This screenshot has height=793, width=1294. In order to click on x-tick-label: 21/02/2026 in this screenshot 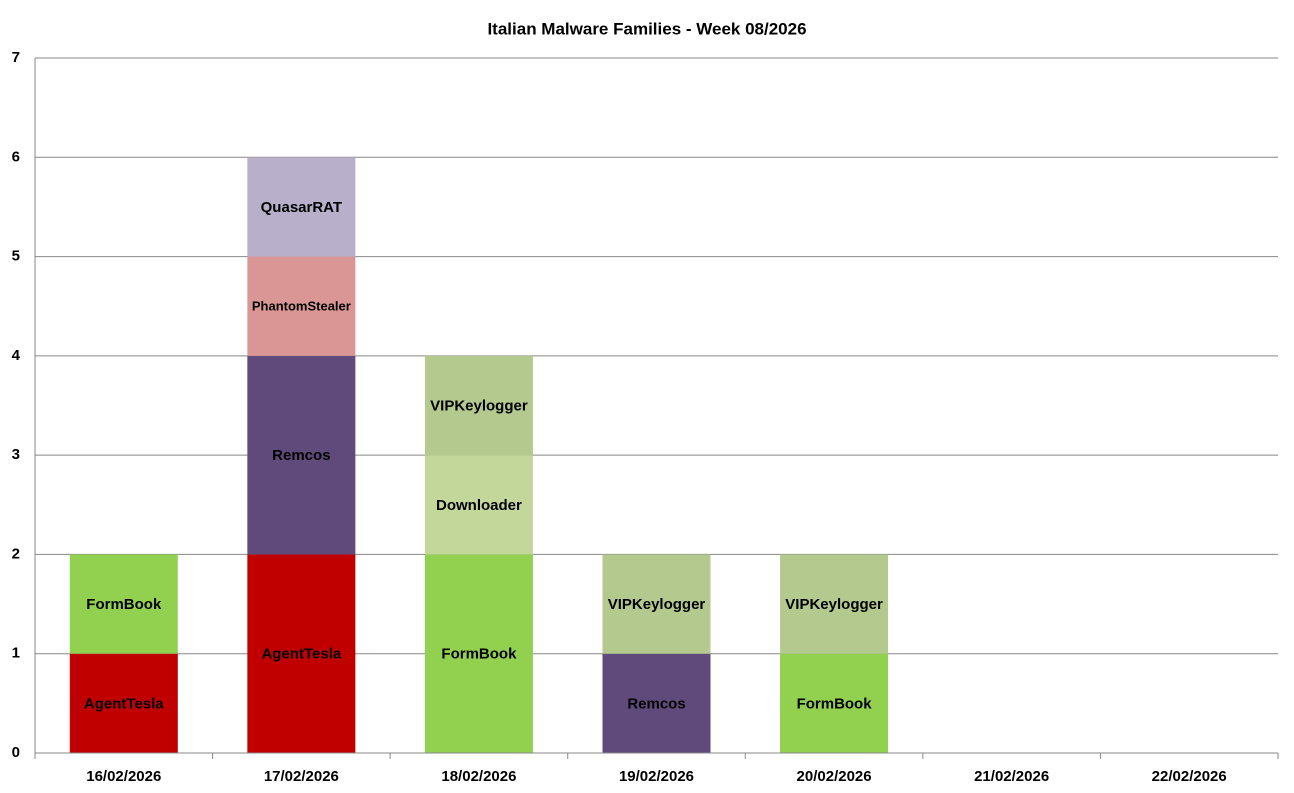, I will do `click(1011, 776)`.